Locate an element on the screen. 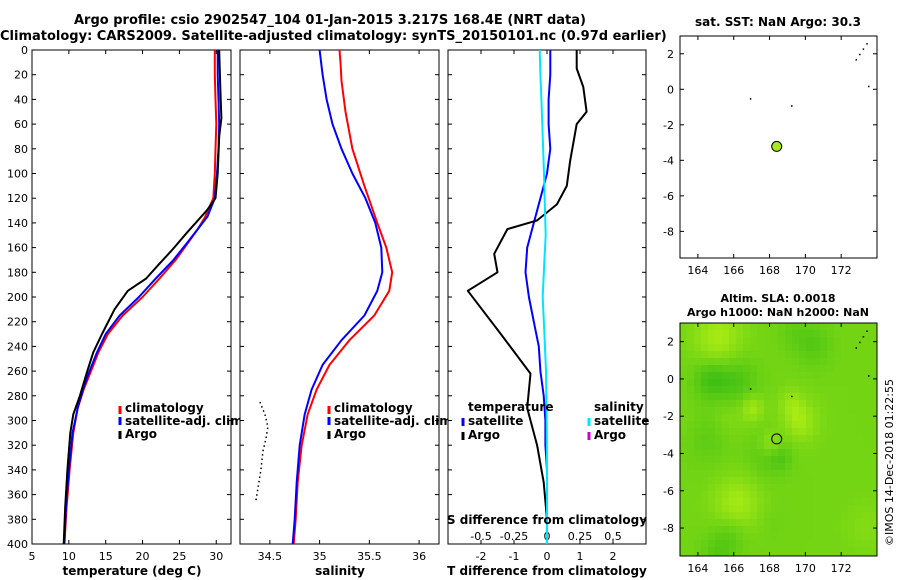 This screenshot has width=900, height=580. coastline is located at coordinates (809, 75).